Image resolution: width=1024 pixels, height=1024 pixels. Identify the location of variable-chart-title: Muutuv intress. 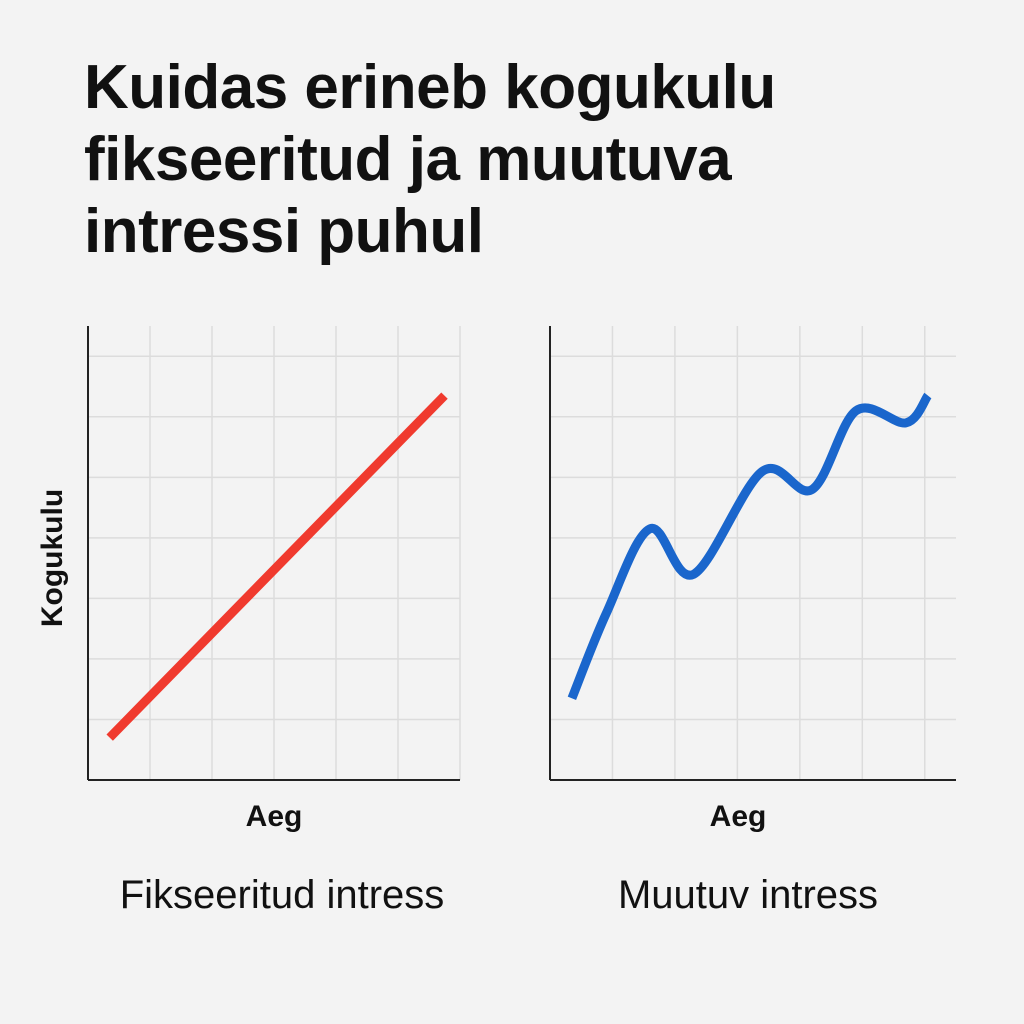
(748, 895).